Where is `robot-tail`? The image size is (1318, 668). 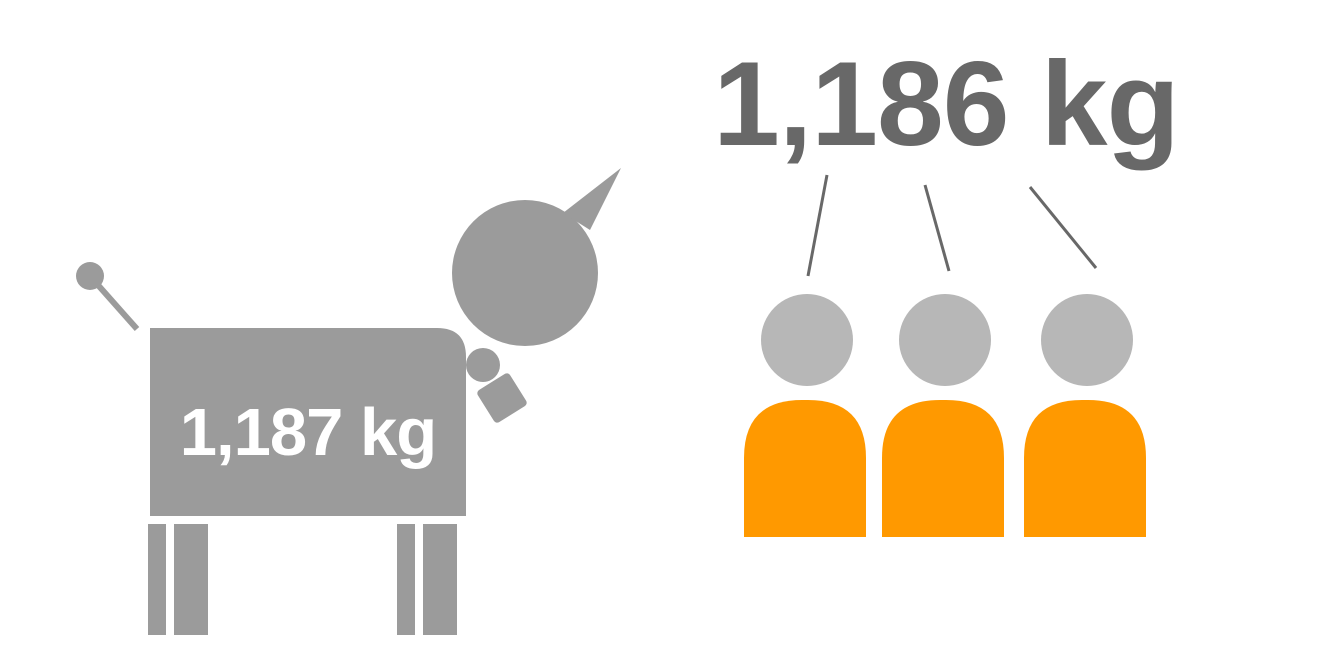
robot-tail is located at coordinates (108, 296).